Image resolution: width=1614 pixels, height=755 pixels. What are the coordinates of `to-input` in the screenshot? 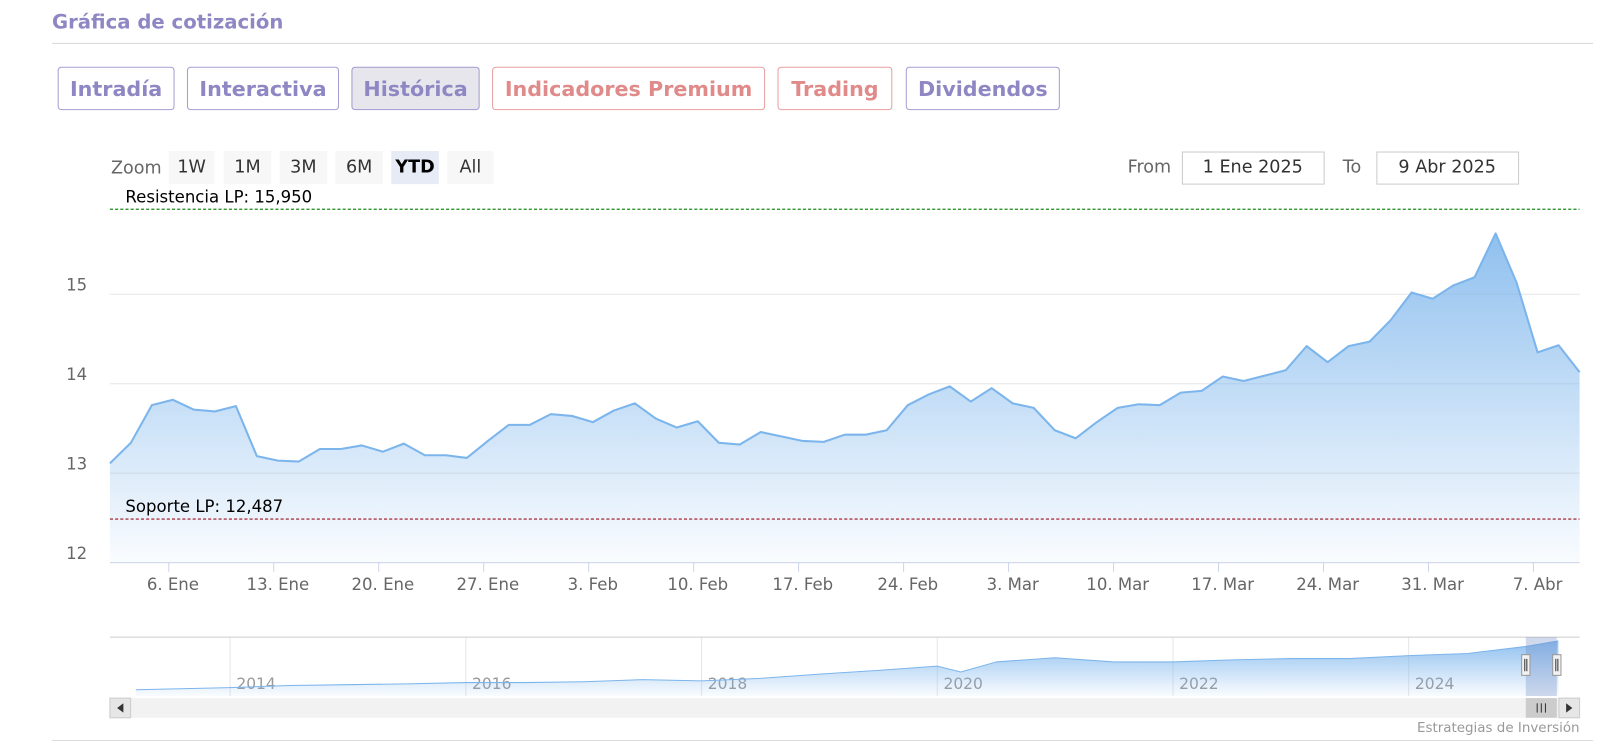 It's located at (1448, 168).